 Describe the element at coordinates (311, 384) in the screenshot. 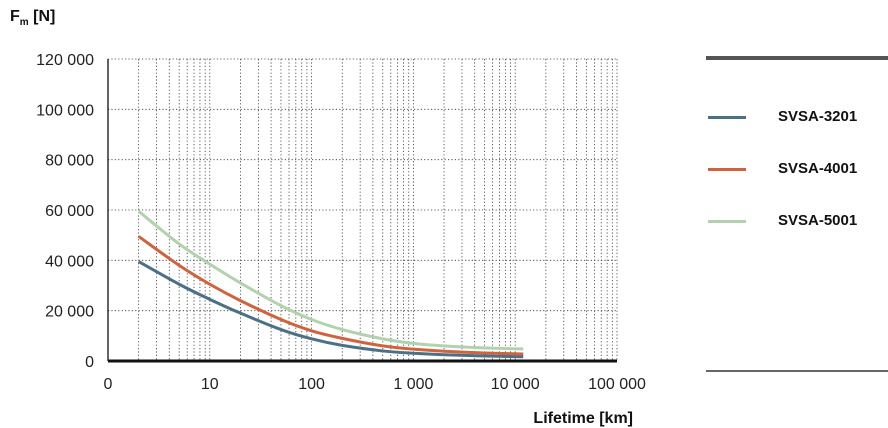

I see `x-tick-label: 100` at that location.